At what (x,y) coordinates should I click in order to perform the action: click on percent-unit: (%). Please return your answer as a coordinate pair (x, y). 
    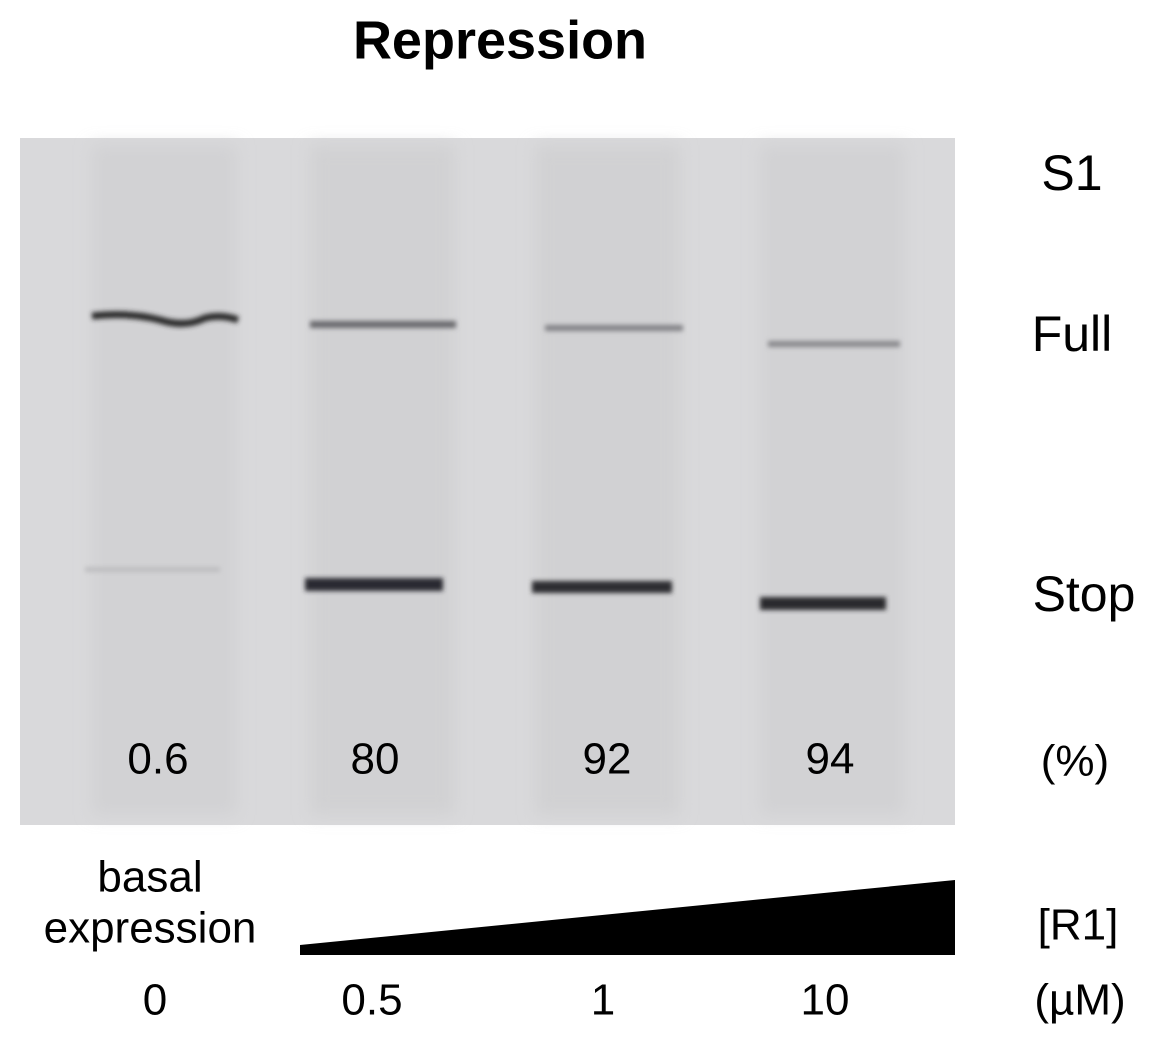
    Looking at the image, I should click on (1075, 761).